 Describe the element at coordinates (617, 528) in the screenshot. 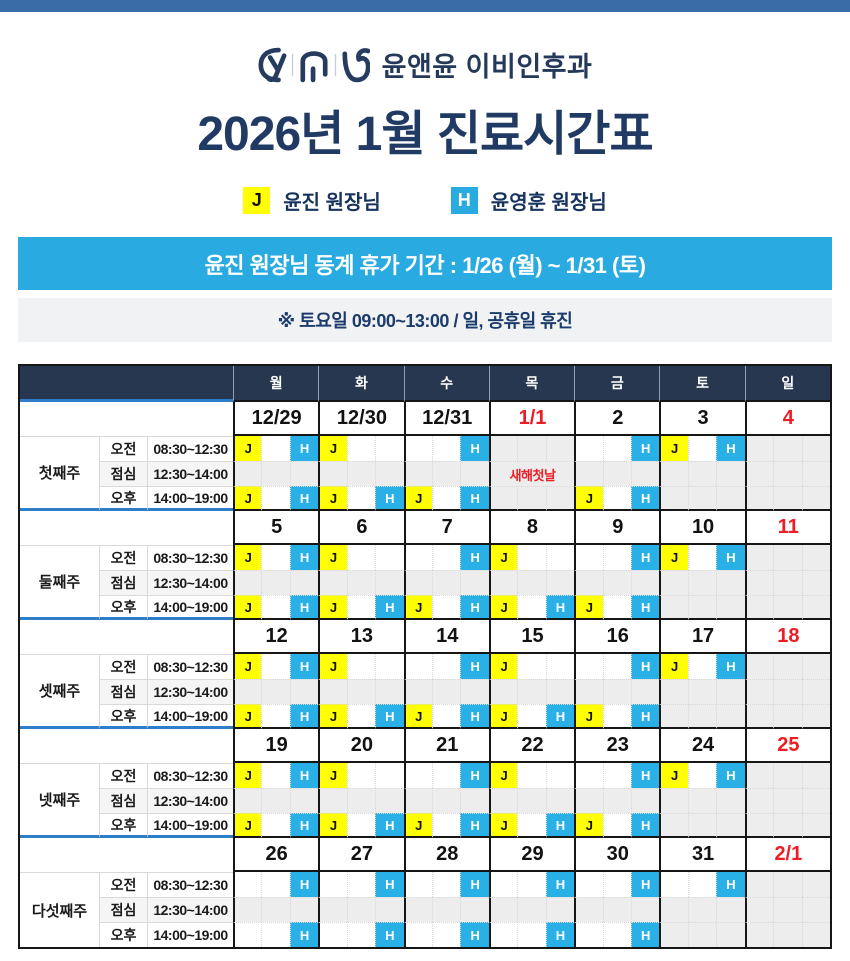

I see `date-cell: 9` at that location.